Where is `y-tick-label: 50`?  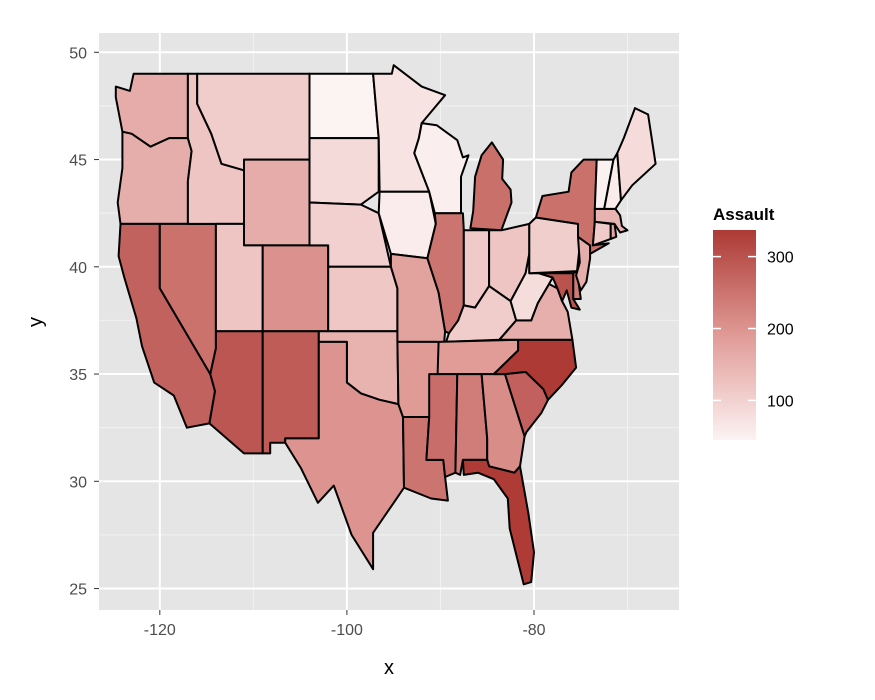 y-tick-label: 50 is located at coordinates (78, 53).